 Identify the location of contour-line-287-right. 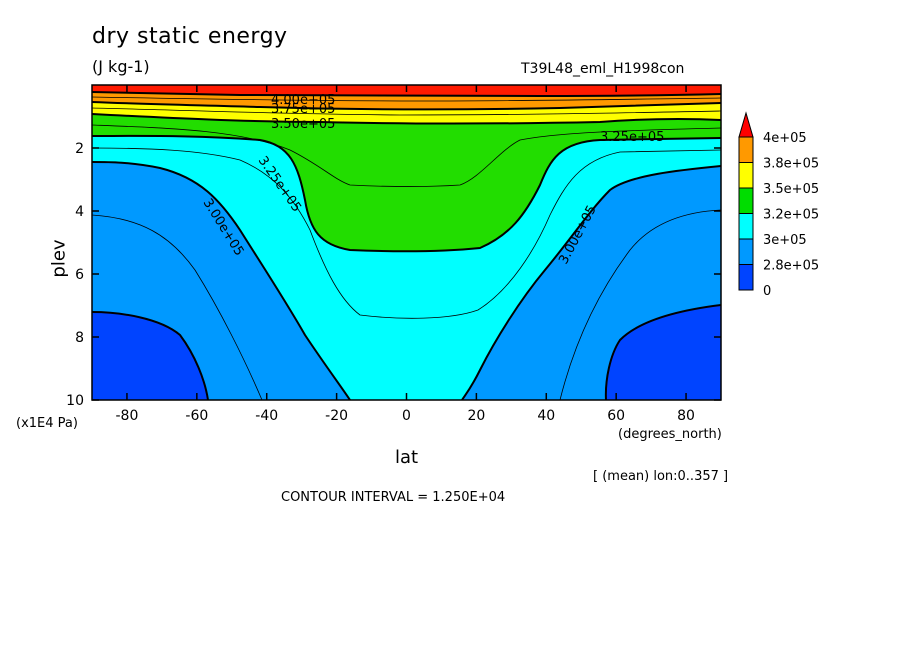
(662, 352).